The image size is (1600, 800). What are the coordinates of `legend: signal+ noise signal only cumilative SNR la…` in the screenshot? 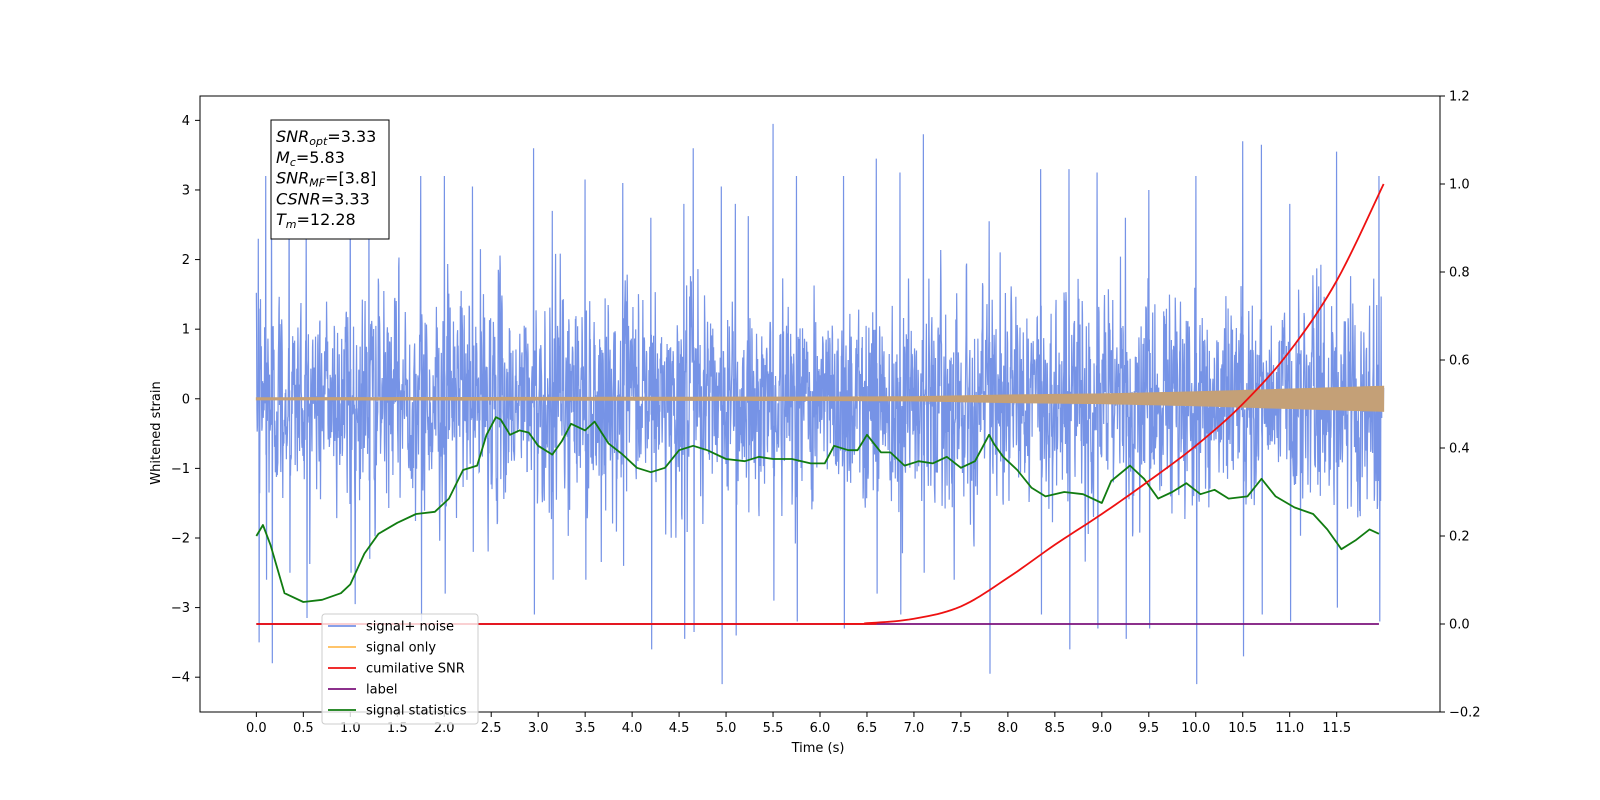 It's located at (400, 669).